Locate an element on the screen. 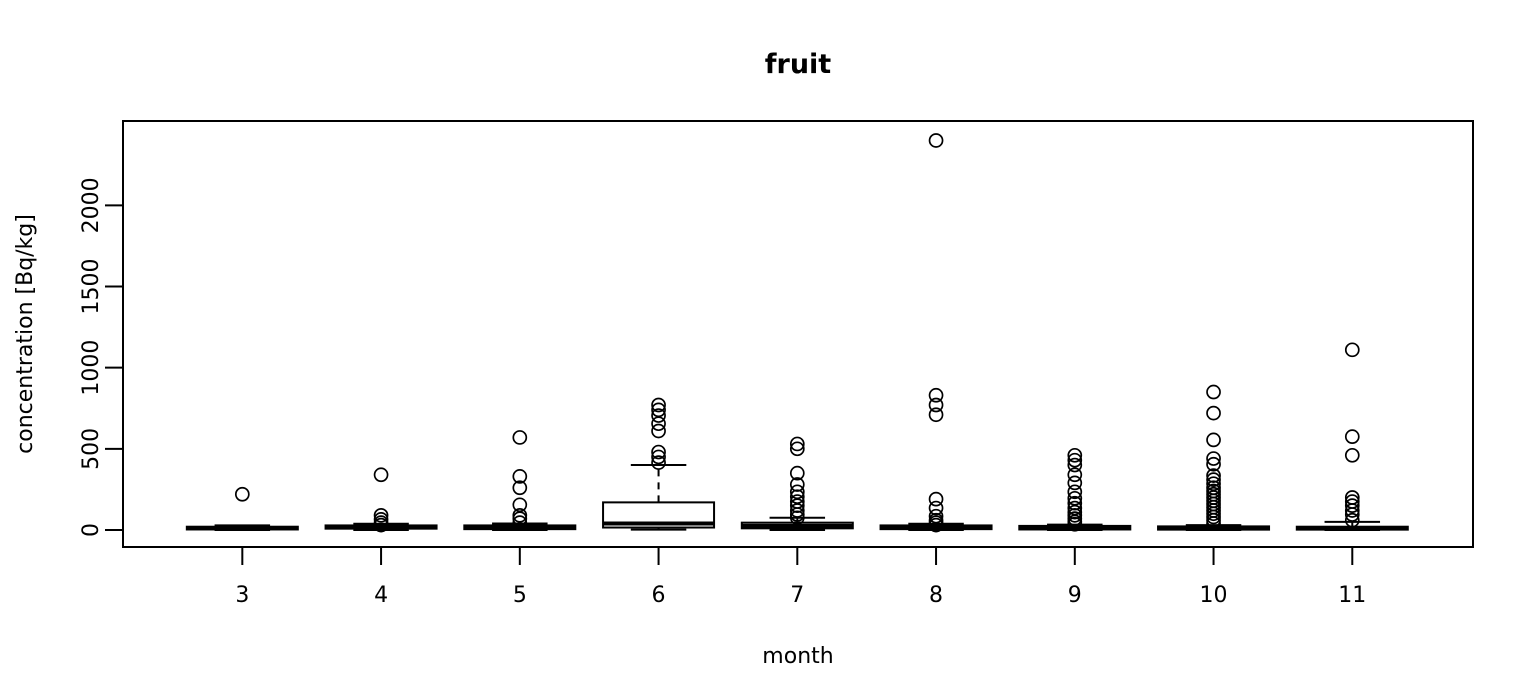  y-tick-label: 1000 is located at coordinates (91, 368).